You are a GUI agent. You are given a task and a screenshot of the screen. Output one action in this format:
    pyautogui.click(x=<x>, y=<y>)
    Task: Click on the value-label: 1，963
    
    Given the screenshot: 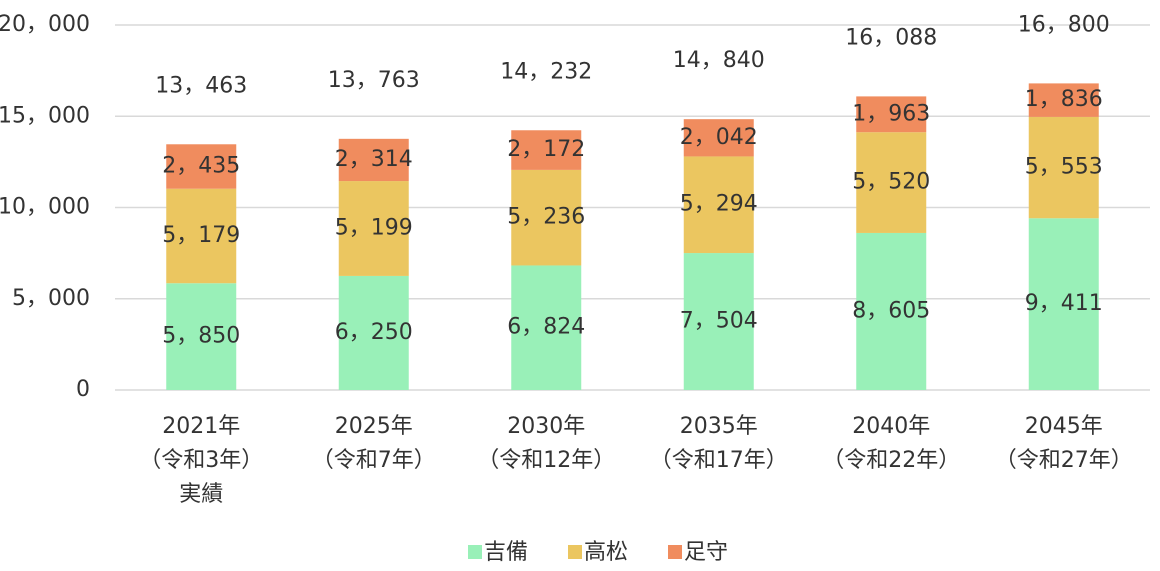 What is the action you would take?
    pyautogui.click(x=891, y=113)
    